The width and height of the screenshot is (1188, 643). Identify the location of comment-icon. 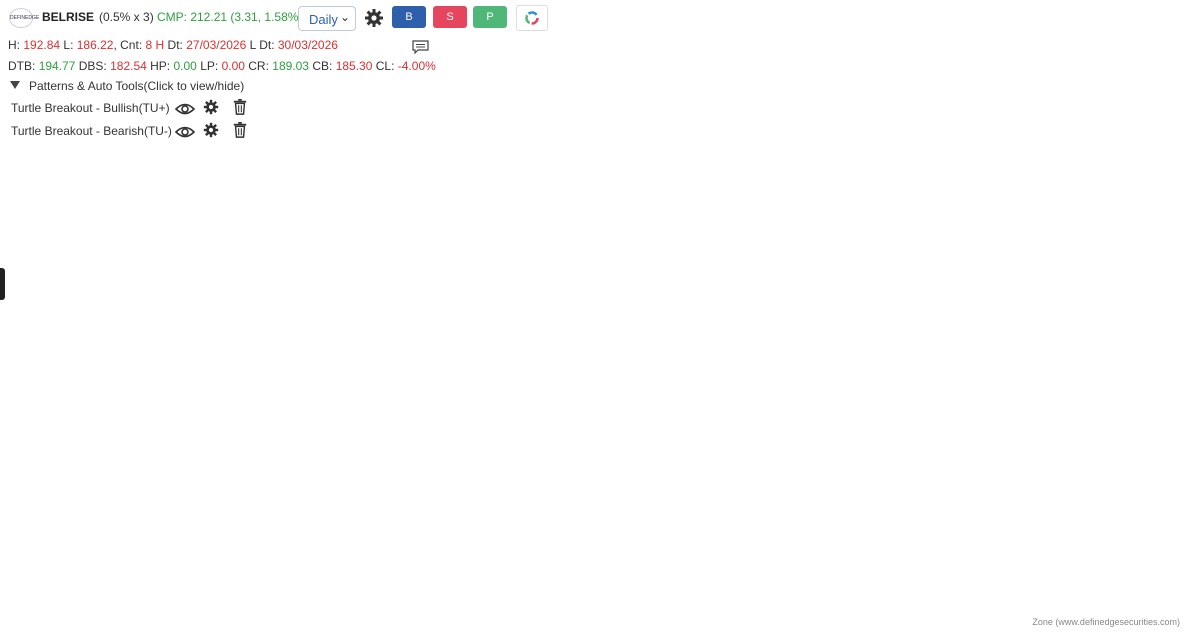
(420, 47).